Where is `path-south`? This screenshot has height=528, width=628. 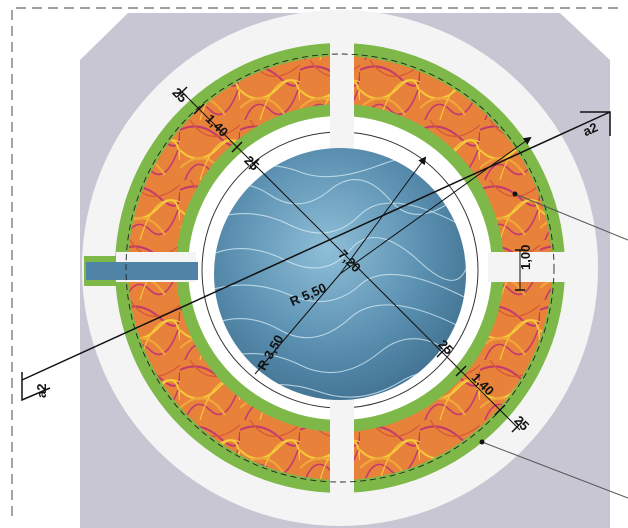 path-south is located at coordinates (342, 445).